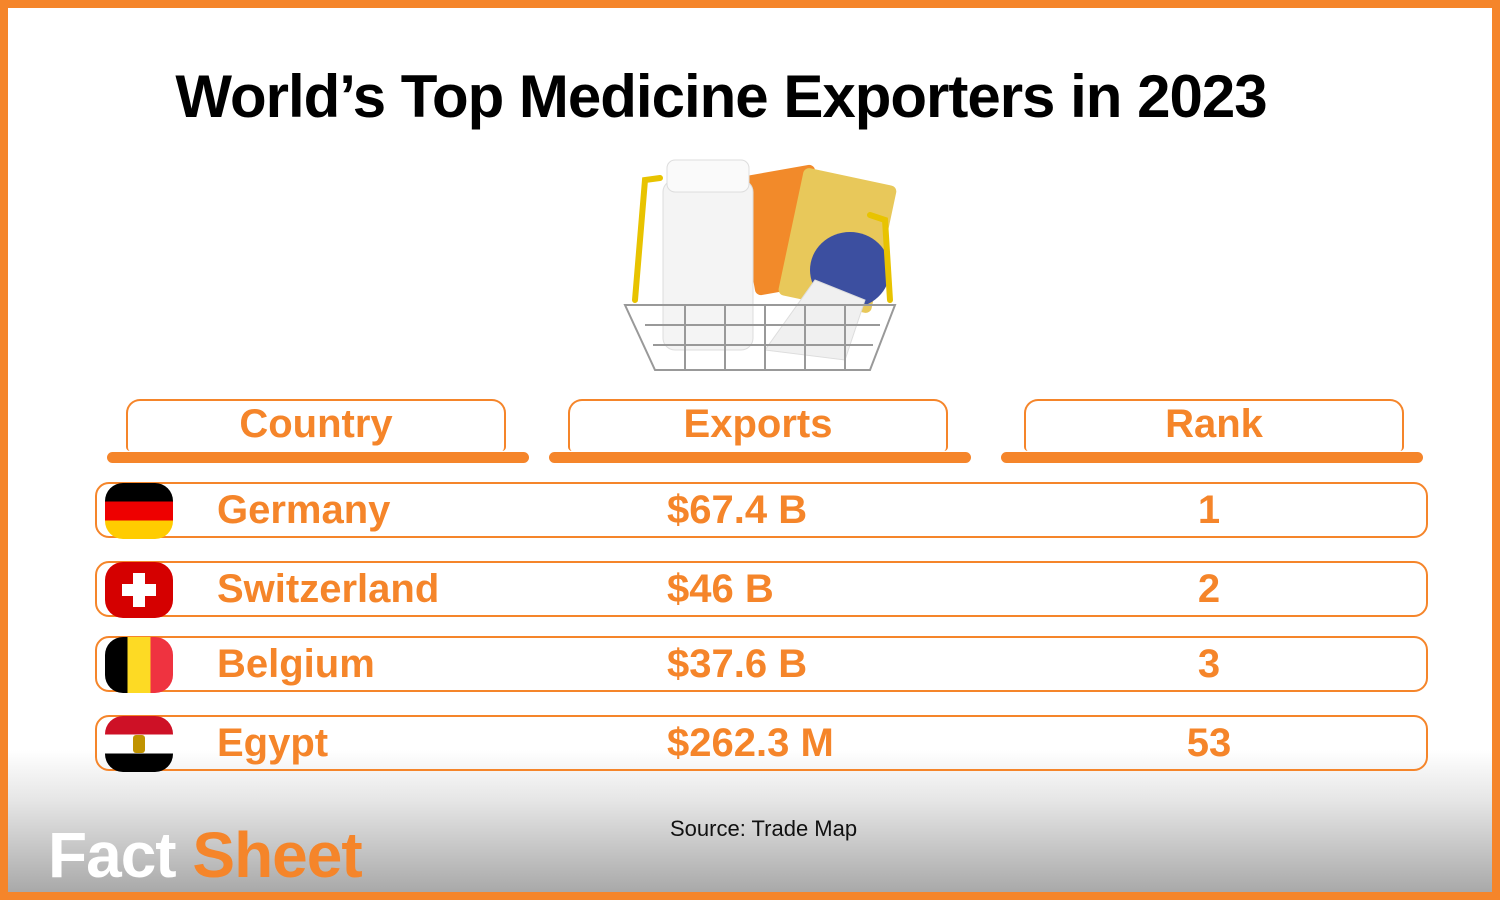 The width and height of the screenshot is (1500, 900). I want to click on country-cell: Egypt, so click(273, 743).